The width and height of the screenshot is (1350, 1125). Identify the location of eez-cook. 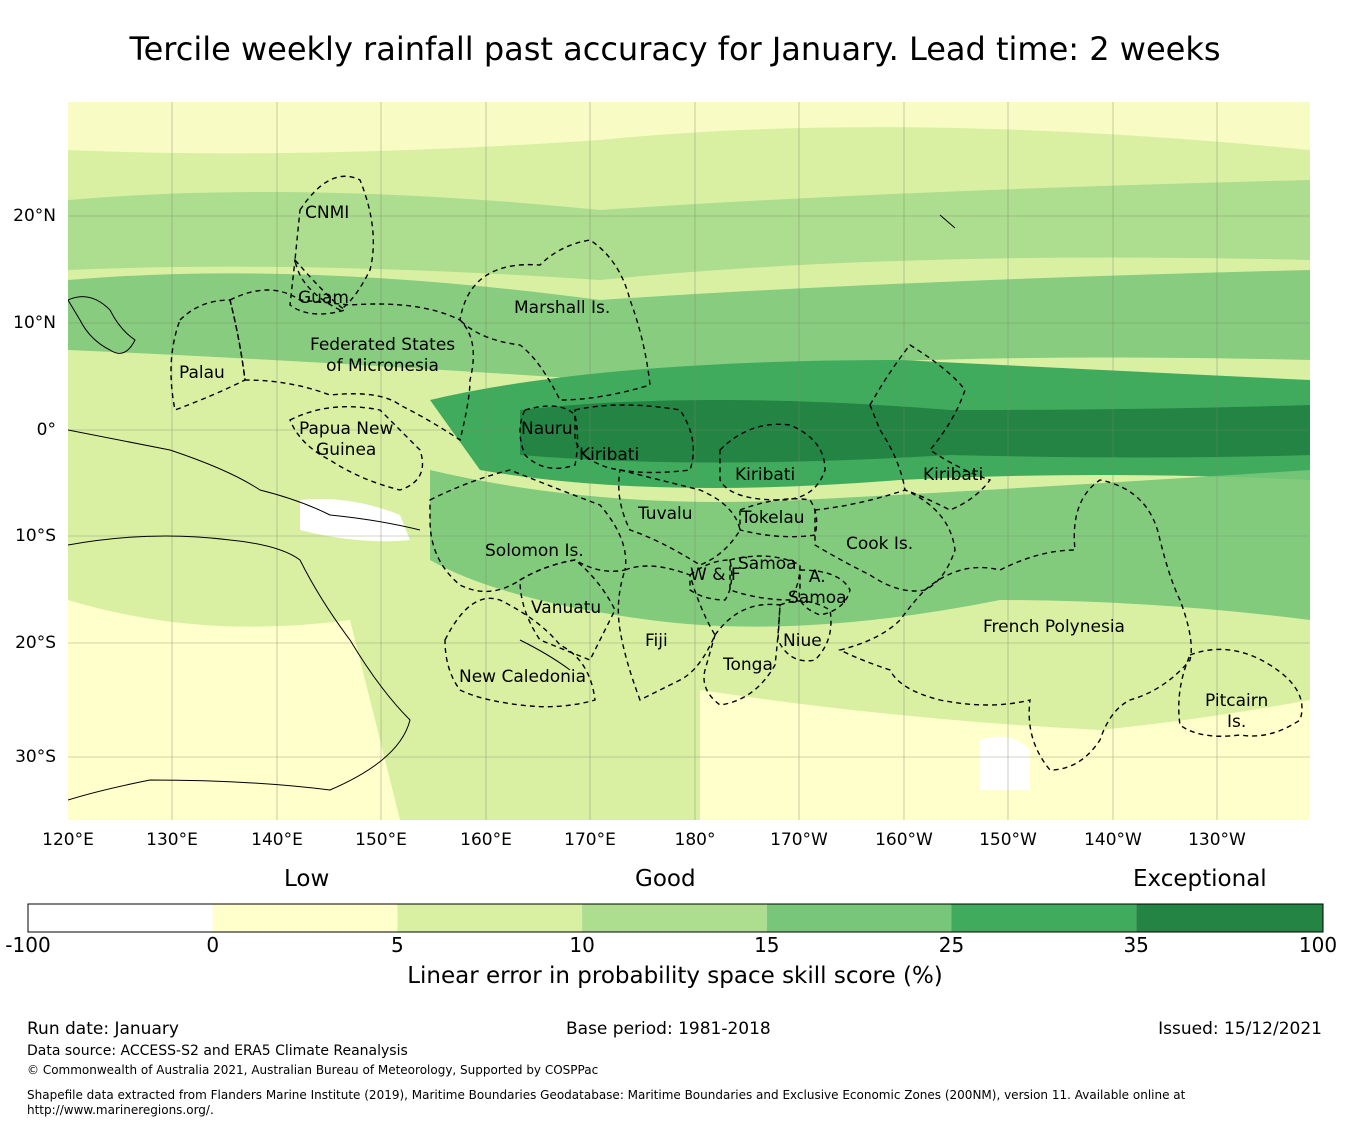
(885, 540).